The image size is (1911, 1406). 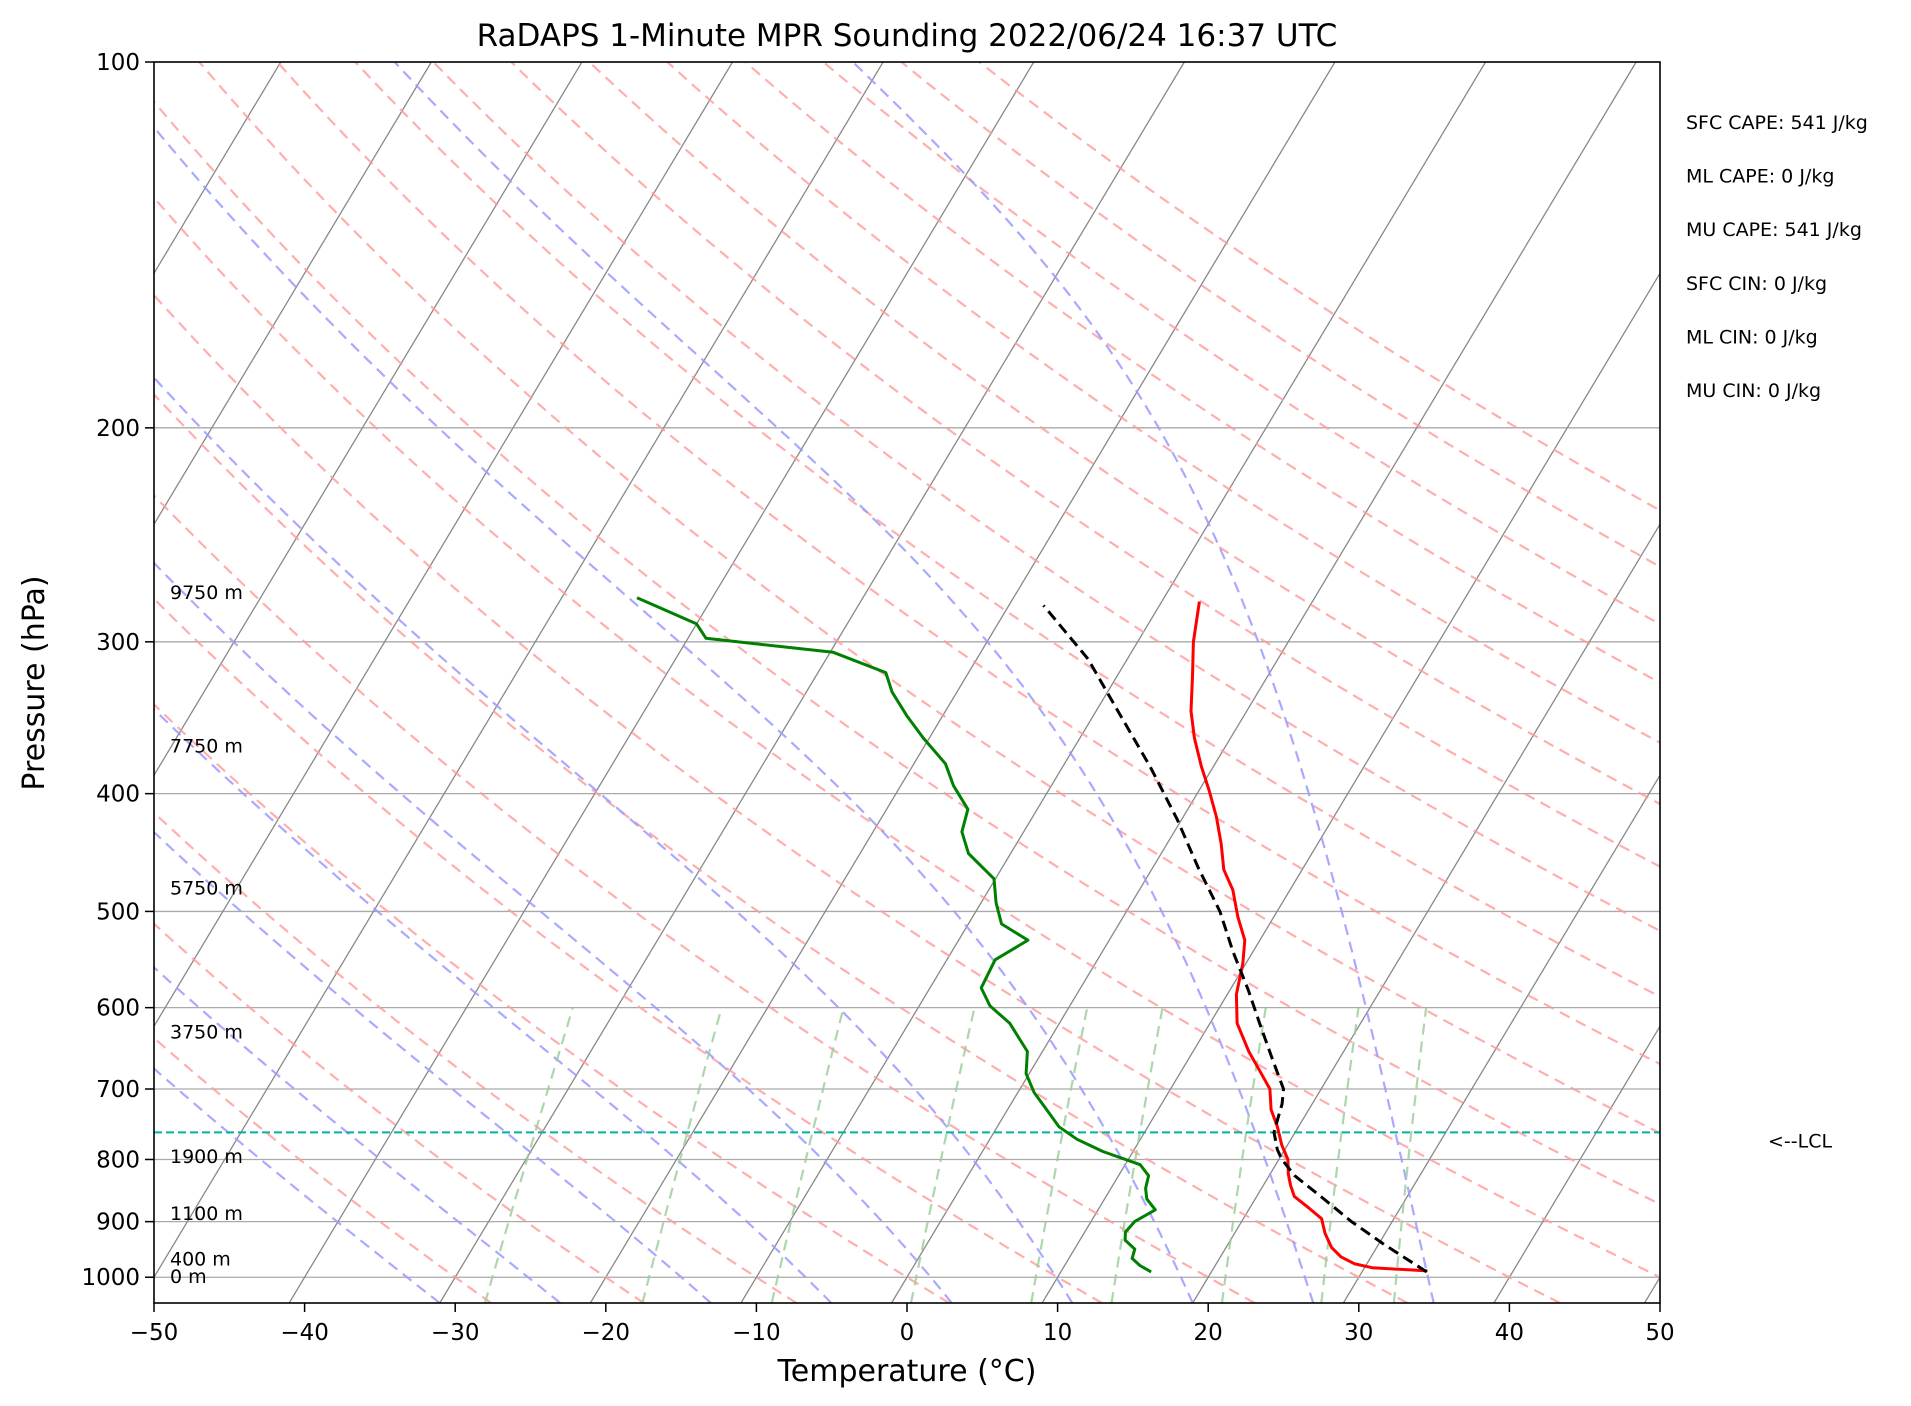 What do you see at coordinates (1760, 177) in the screenshot?
I see `stat-annotation: ML CAPE: 0 J/kg` at bounding box center [1760, 177].